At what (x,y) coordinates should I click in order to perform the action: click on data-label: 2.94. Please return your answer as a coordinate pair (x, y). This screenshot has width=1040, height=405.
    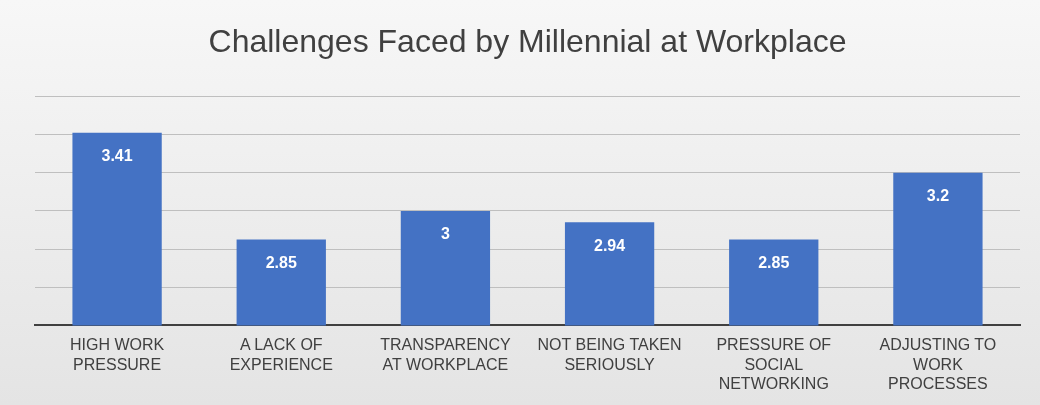
    Looking at the image, I should click on (610, 245).